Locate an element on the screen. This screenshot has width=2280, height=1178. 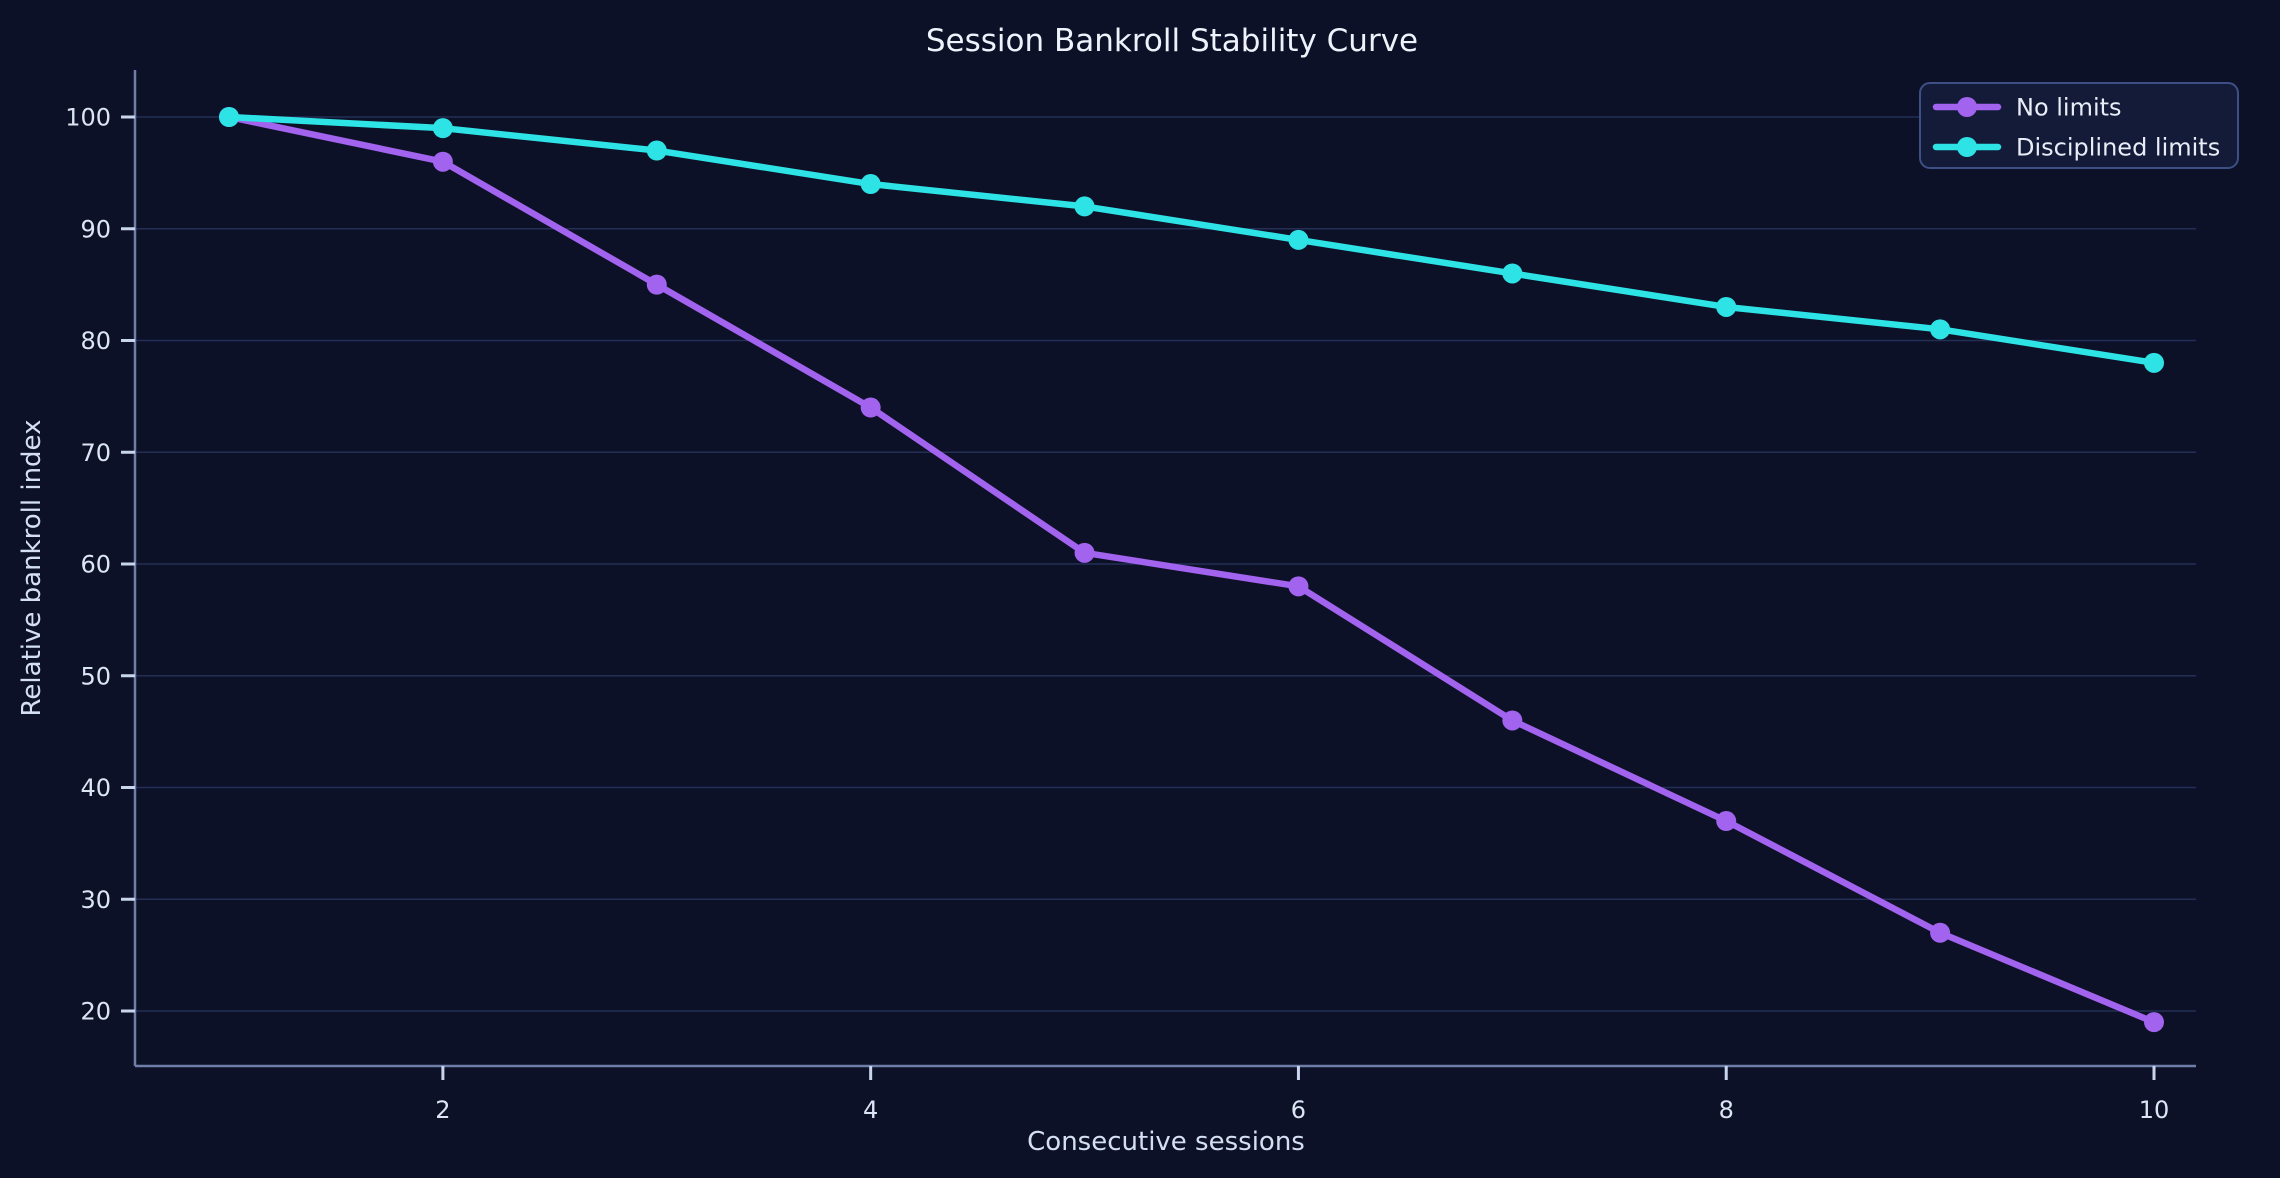
legend-label-disciplined-limits: Disciplined limits is located at coordinates (2118, 148).